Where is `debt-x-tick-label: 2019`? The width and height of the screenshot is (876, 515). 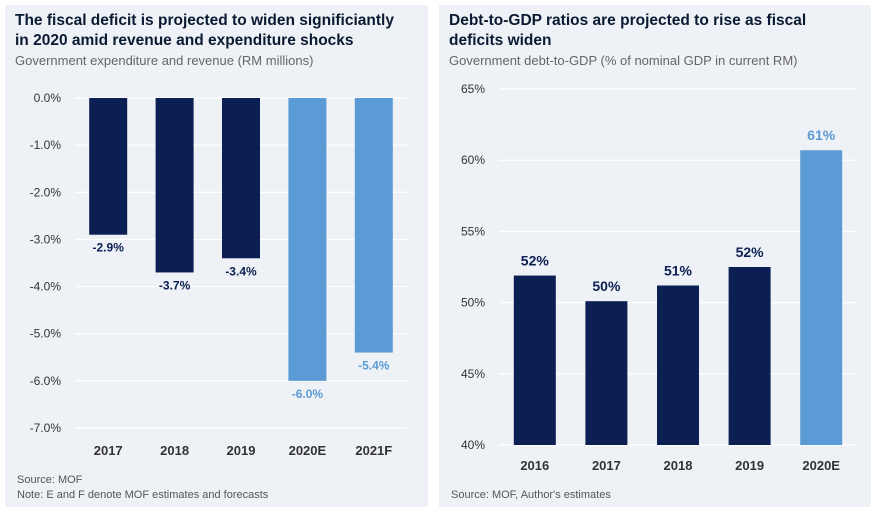 debt-x-tick-label: 2019 is located at coordinates (749, 465).